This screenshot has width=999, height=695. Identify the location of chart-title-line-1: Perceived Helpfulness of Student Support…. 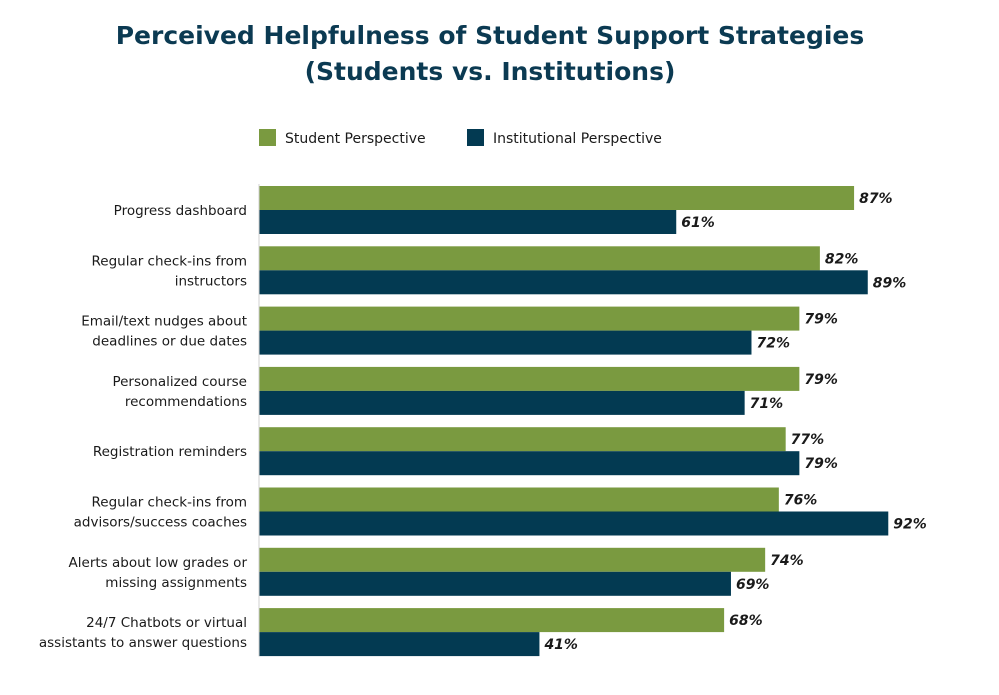
(490, 35).